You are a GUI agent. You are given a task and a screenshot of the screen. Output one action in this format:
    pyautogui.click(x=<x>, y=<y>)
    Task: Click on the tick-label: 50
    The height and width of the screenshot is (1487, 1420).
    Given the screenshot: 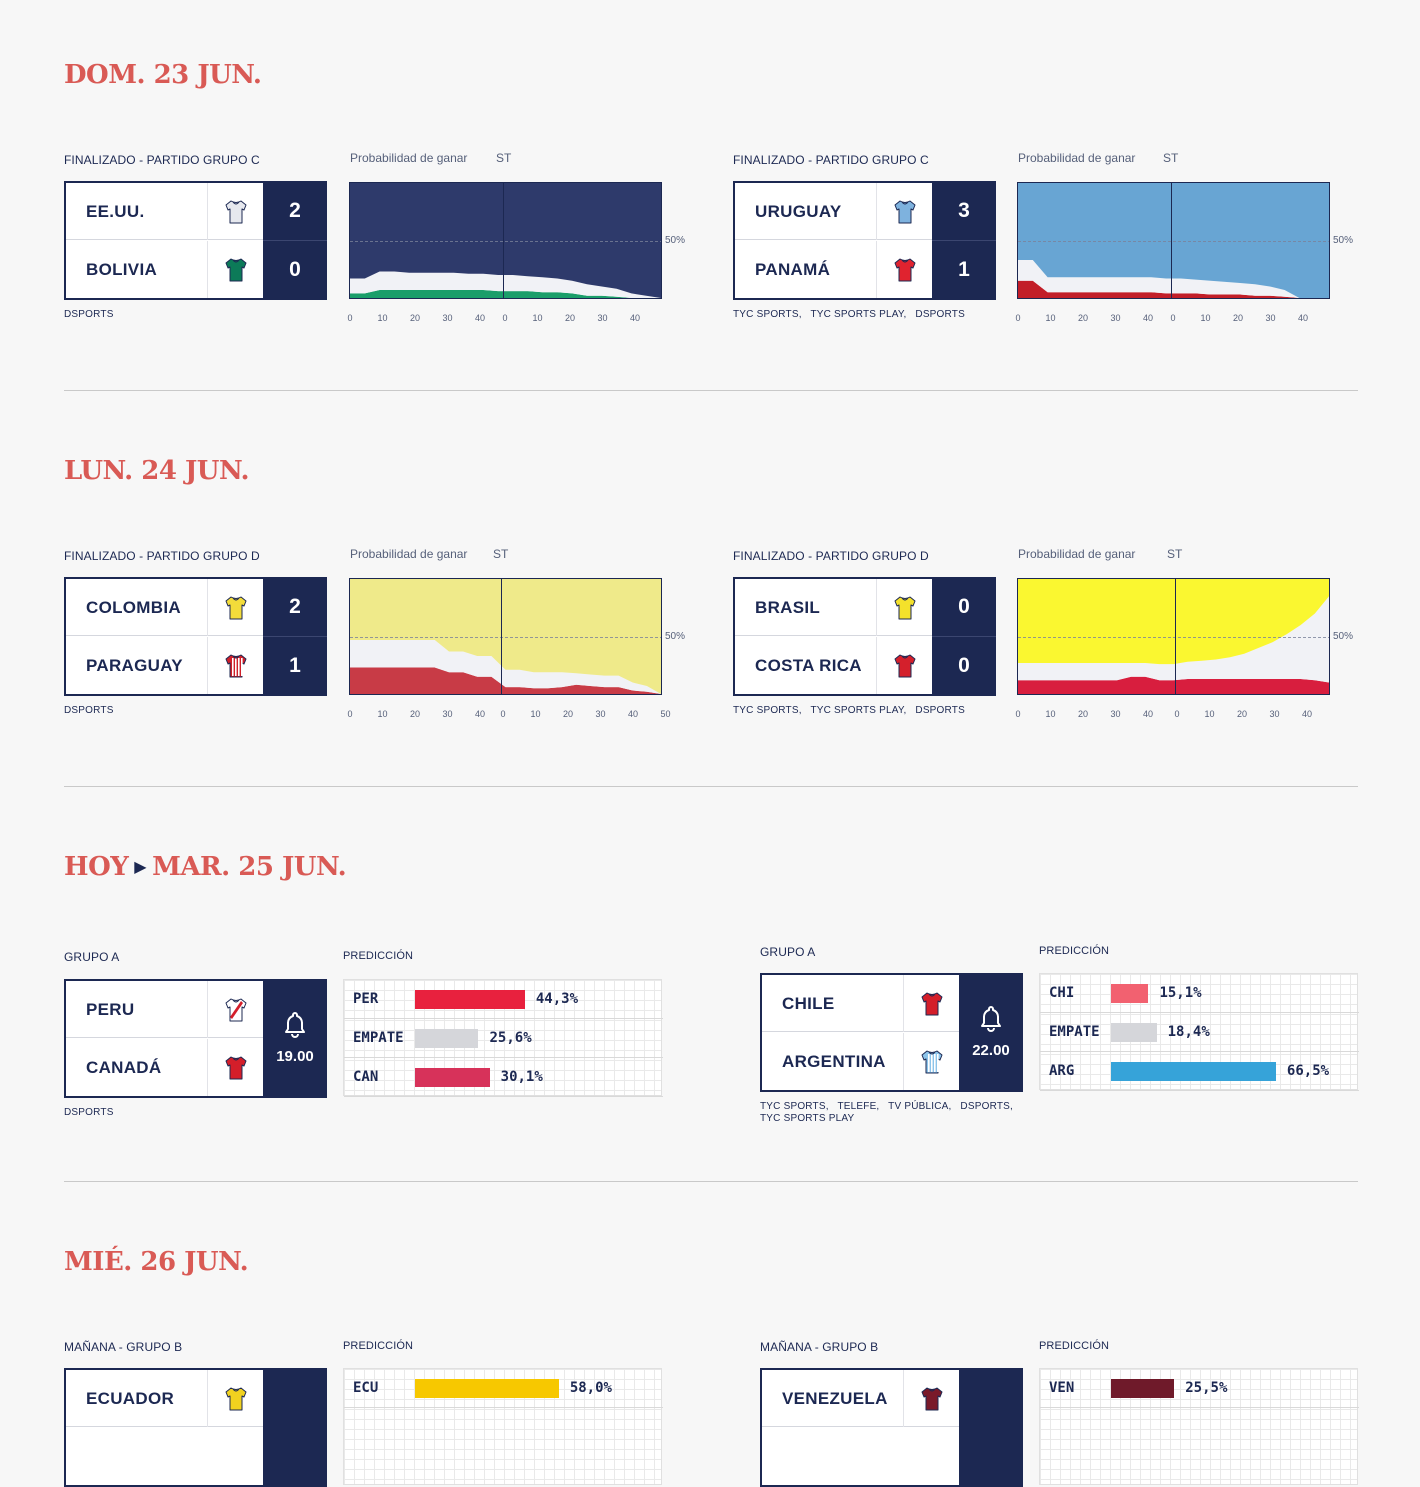 What is the action you would take?
    pyautogui.click(x=665, y=714)
    